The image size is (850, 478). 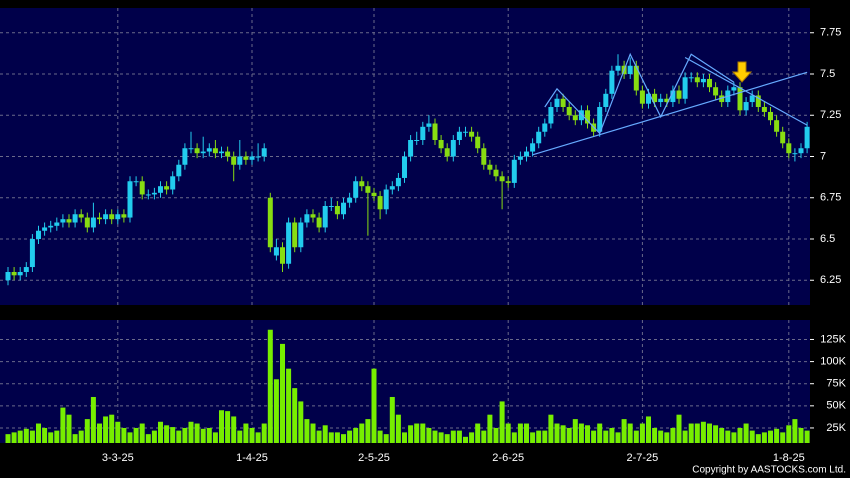 I want to click on copyright: Copyright by AASTOCKS.com Ltd., so click(x=769, y=470).